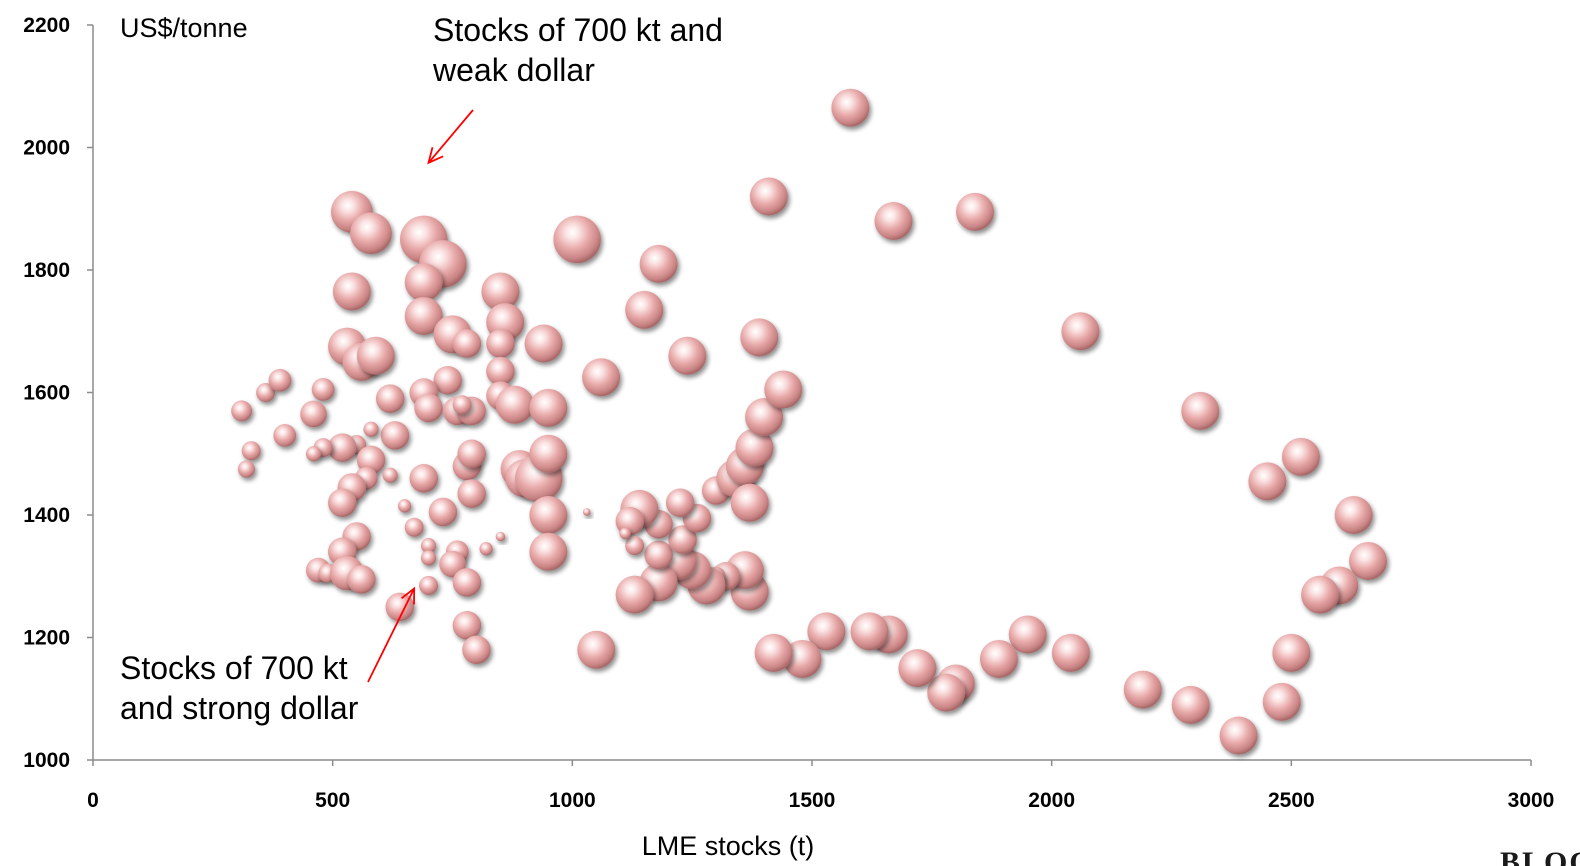 The height and width of the screenshot is (866, 1580). I want to click on y-tick-label: 1600, so click(46, 393).